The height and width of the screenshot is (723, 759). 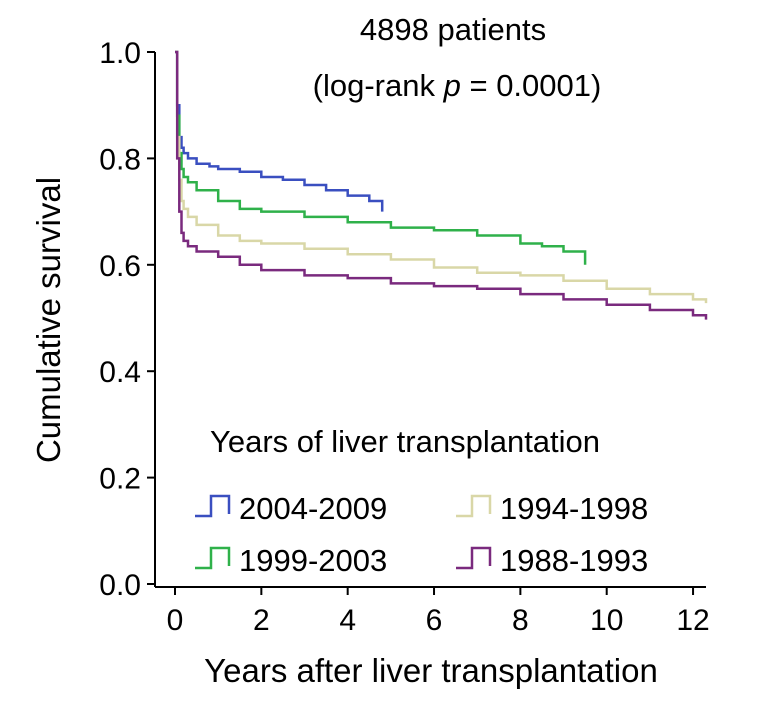 What do you see at coordinates (434, 620) in the screenshot?
I see `x-tick-label: 6` at bounding box center [434, 620].